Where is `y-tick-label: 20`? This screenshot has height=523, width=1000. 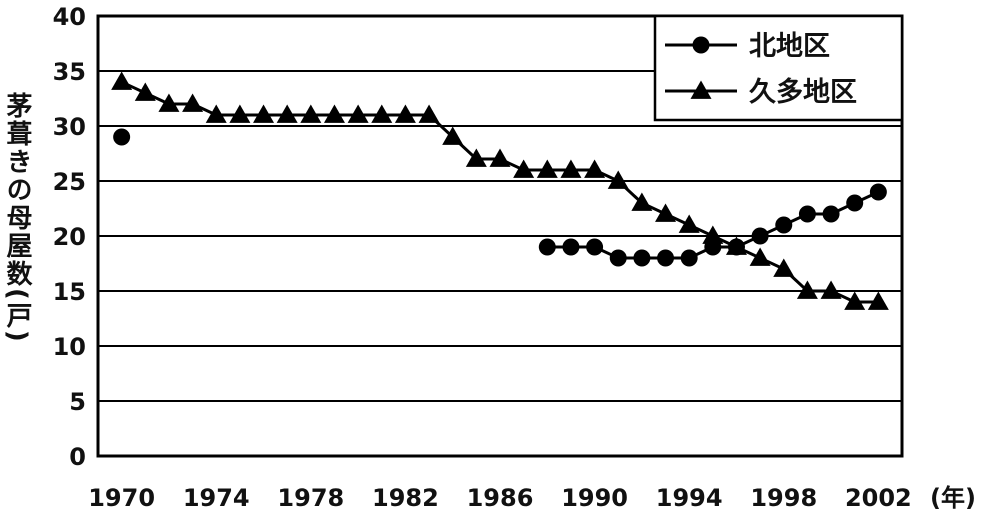
y-tick-label: 20 is located at coordinates (69, 237).